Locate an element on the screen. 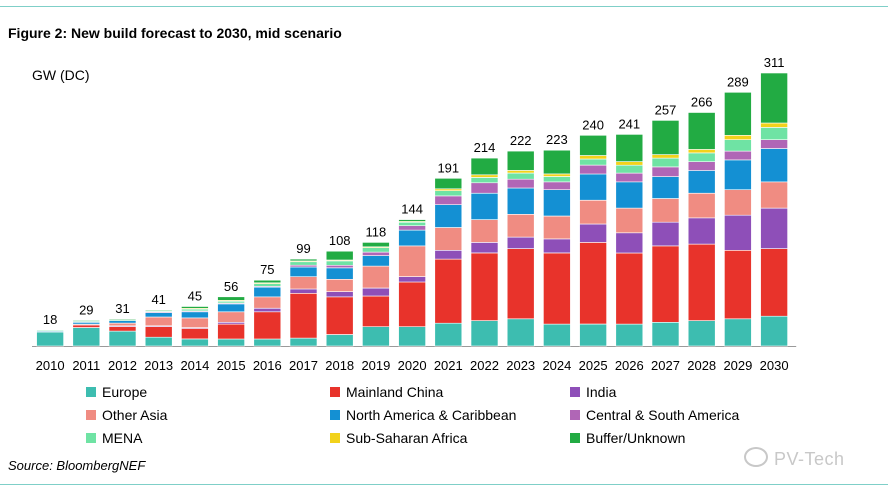 This screenshot has height=488, width=888. data-label-total: 75 is located at coordinates (267, 269).